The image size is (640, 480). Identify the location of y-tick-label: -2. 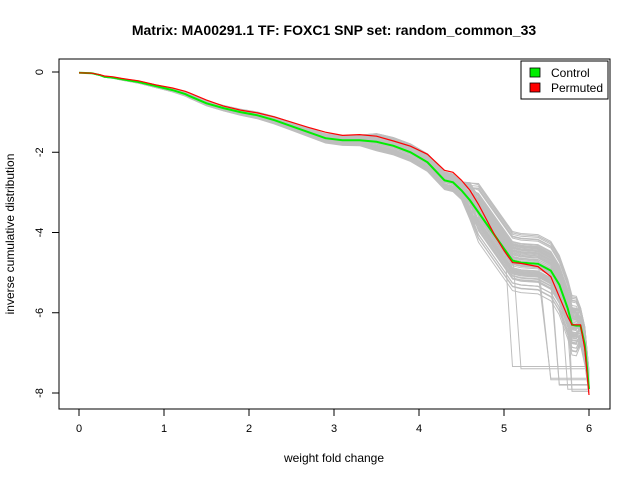
(40, 152).